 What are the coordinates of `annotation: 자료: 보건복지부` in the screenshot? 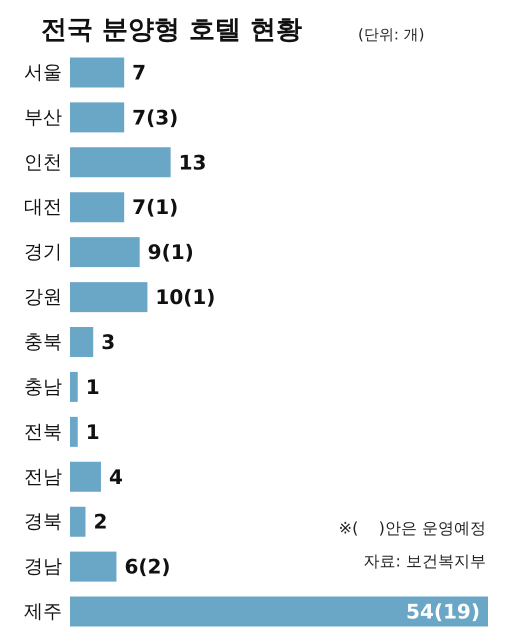 It's located at (425, 561).